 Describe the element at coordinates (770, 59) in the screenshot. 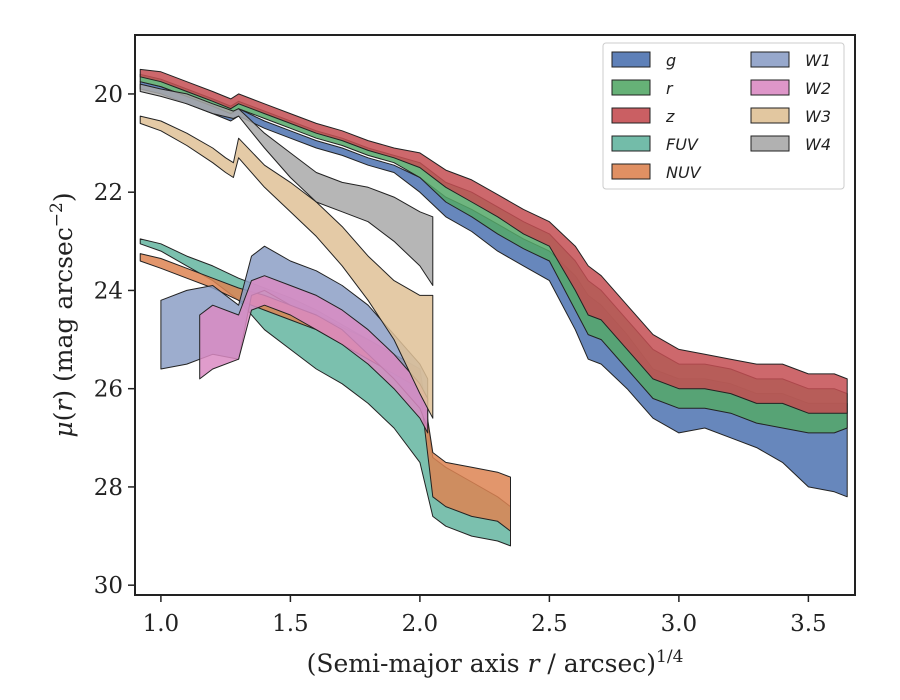

I see `legend-swatch-w1` at that location.